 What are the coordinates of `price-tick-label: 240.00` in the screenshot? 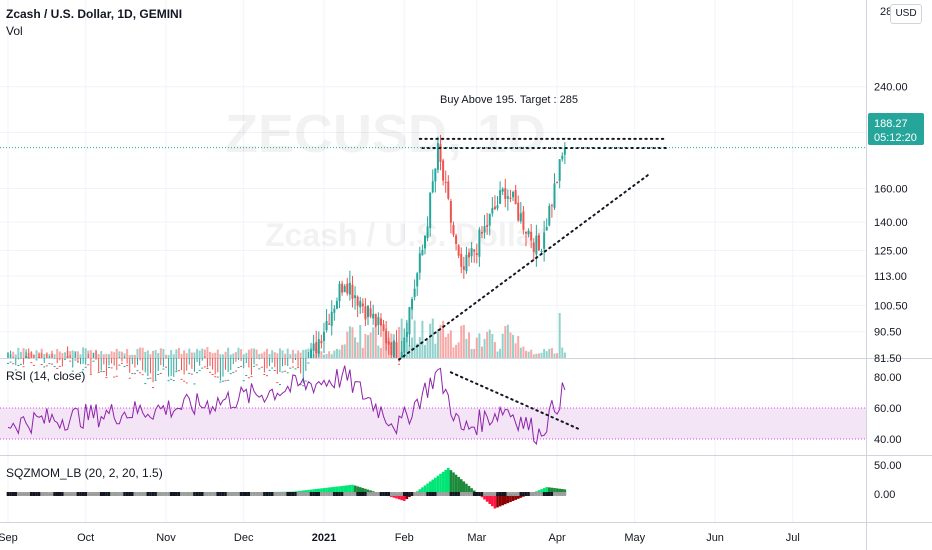 It's located at (891, 88).